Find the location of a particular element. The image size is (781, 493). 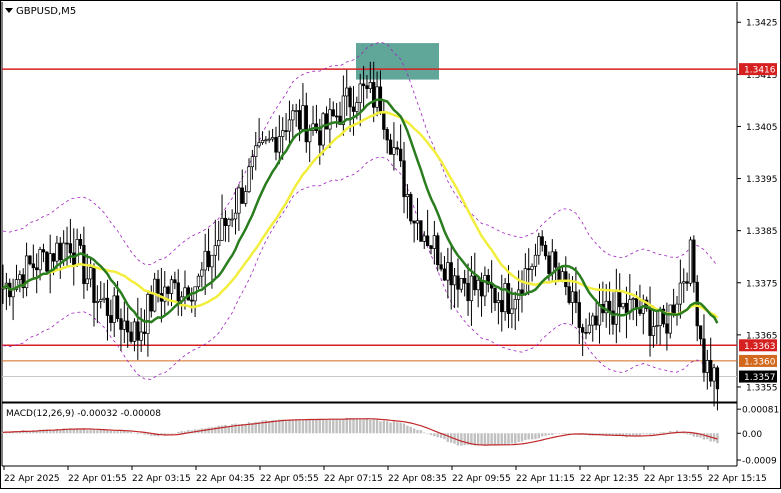

time-tick-label: 22 Apr 2025 is located at coordinates (32, 479).